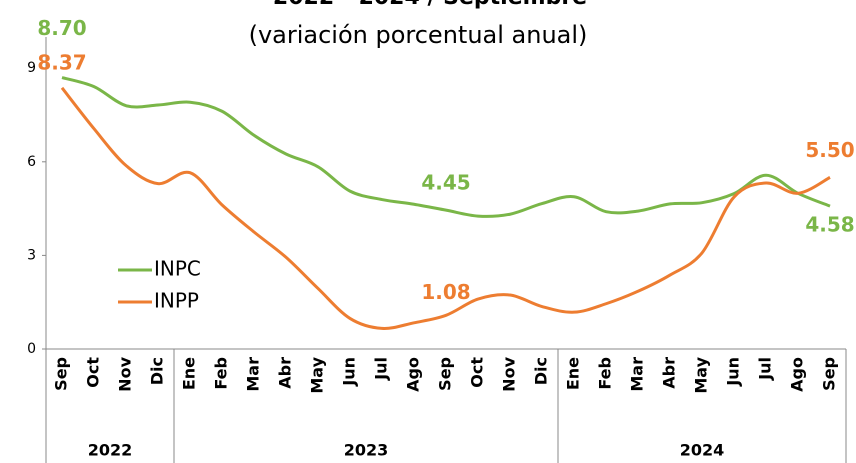  Describe the element at coordinates (176, 301) in the screenshot. I see `legend-label: INPP` at that location.